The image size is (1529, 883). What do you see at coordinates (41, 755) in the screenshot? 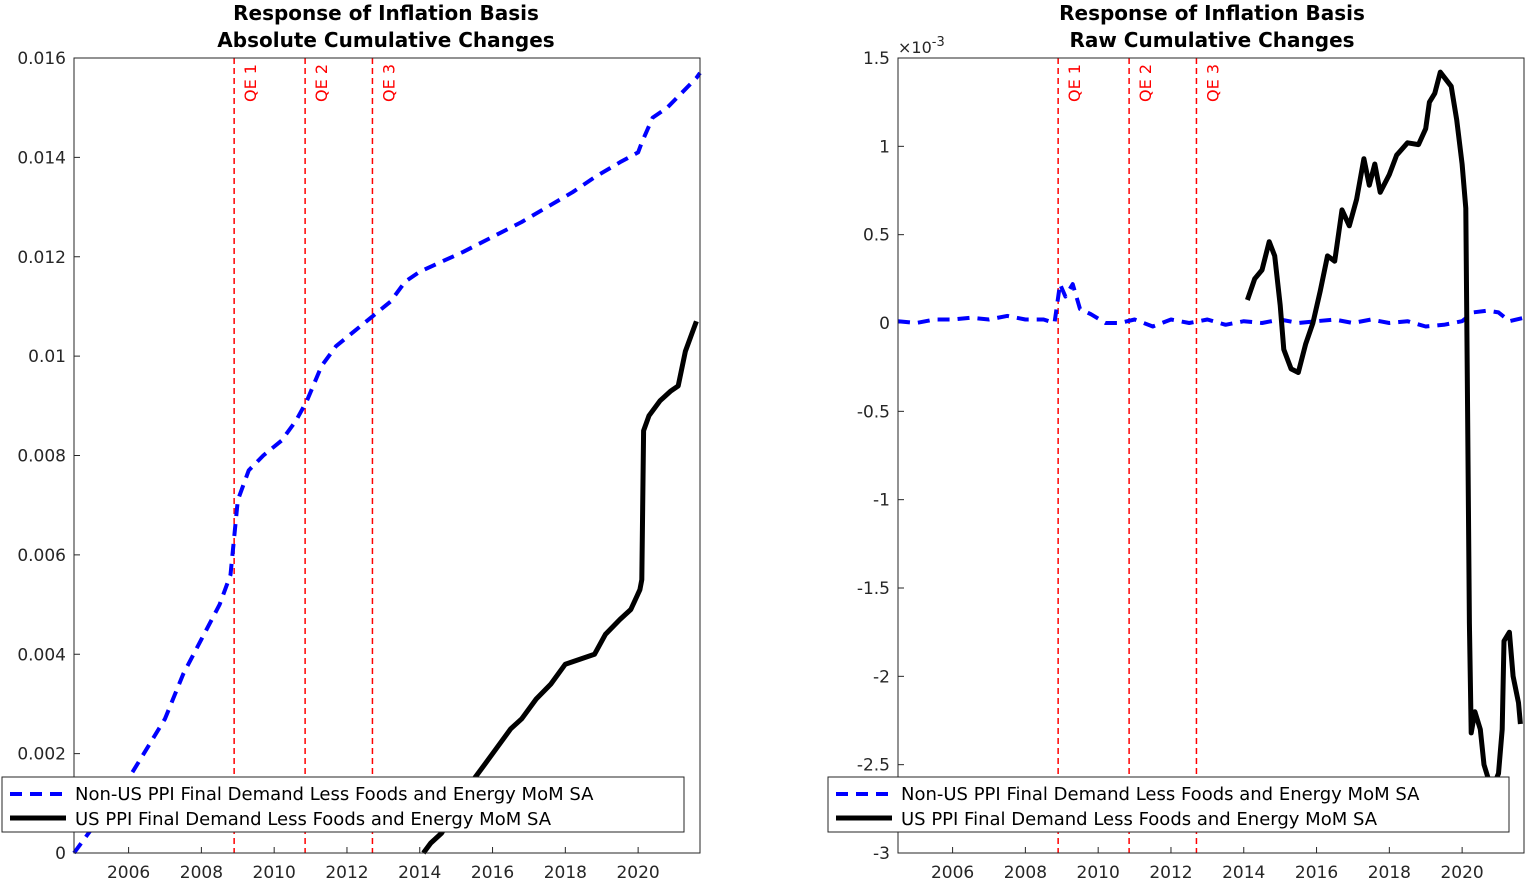
I see `y-tick-label: 0.002` at bounding box center [41, 755].